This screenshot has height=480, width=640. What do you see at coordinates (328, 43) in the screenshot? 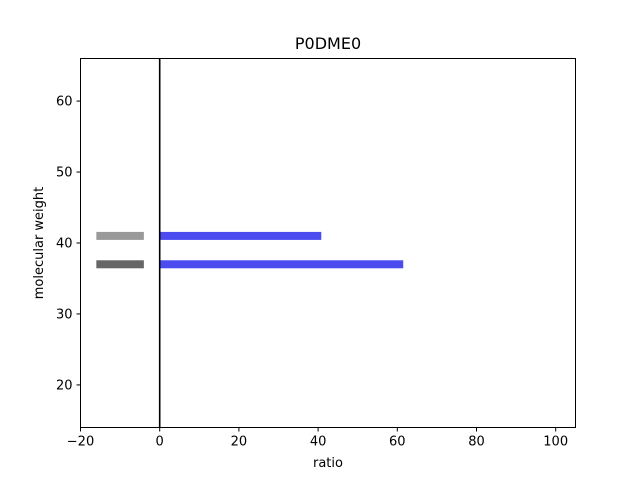
I see `chart-title: P0DME0` at bounding box center [328, 43].